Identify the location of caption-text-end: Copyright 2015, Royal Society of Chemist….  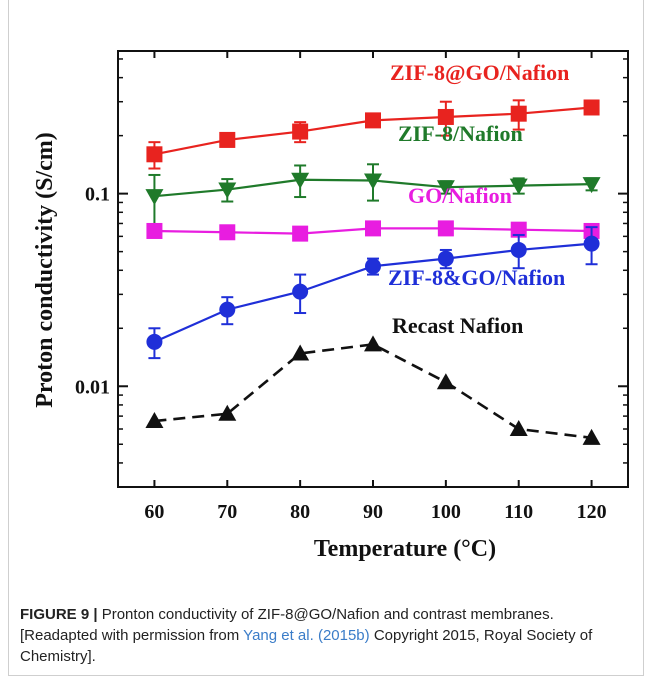
(306, 646).